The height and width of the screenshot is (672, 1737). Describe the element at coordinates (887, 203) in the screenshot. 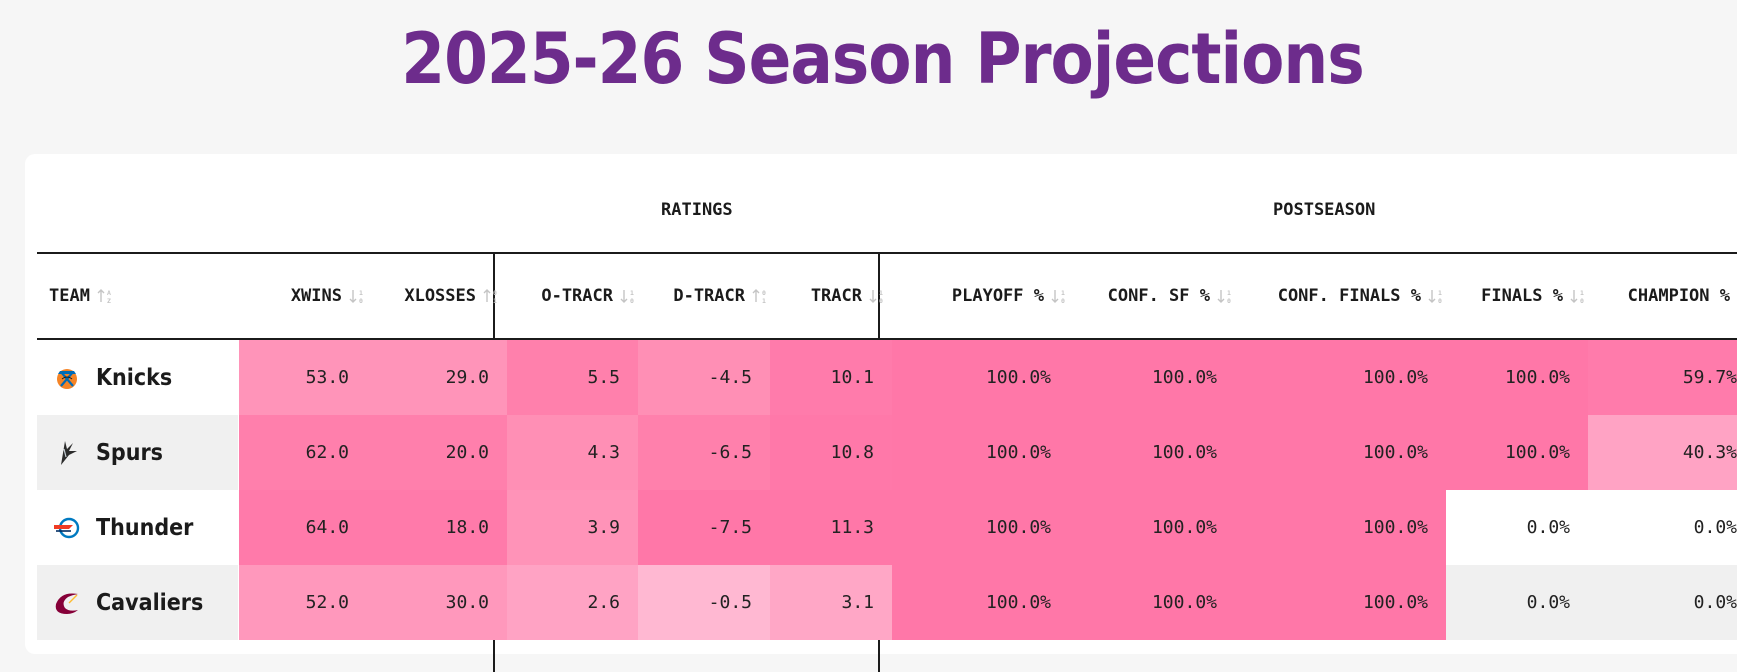

I see `column-group-row: RATINGS POSTSEASON` at that location.